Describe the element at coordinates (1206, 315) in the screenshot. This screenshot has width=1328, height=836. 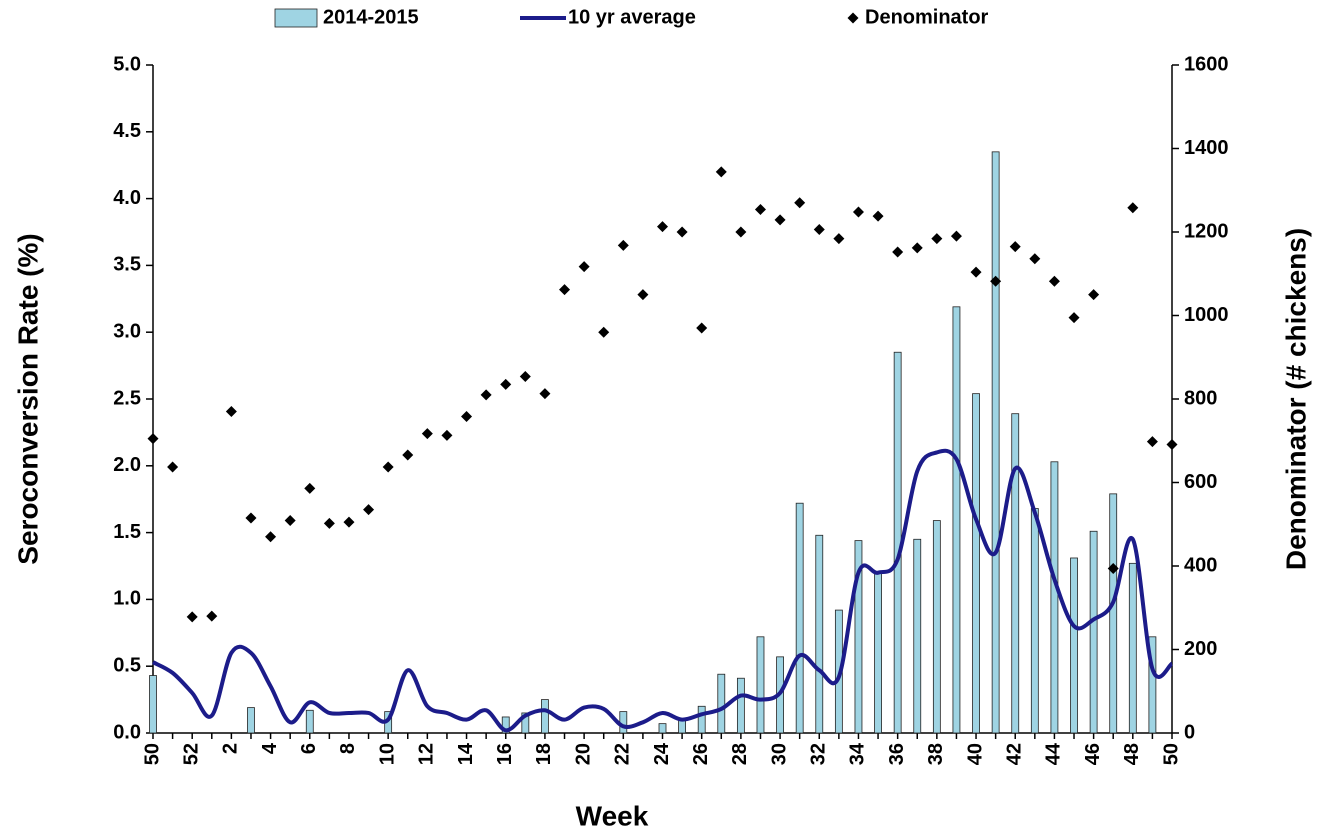
I see `y2-tick-label: 1000` at that location.